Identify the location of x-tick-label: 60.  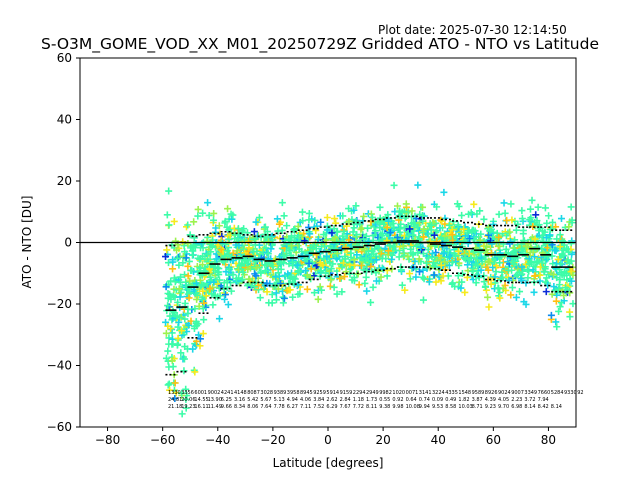
(493, 440).